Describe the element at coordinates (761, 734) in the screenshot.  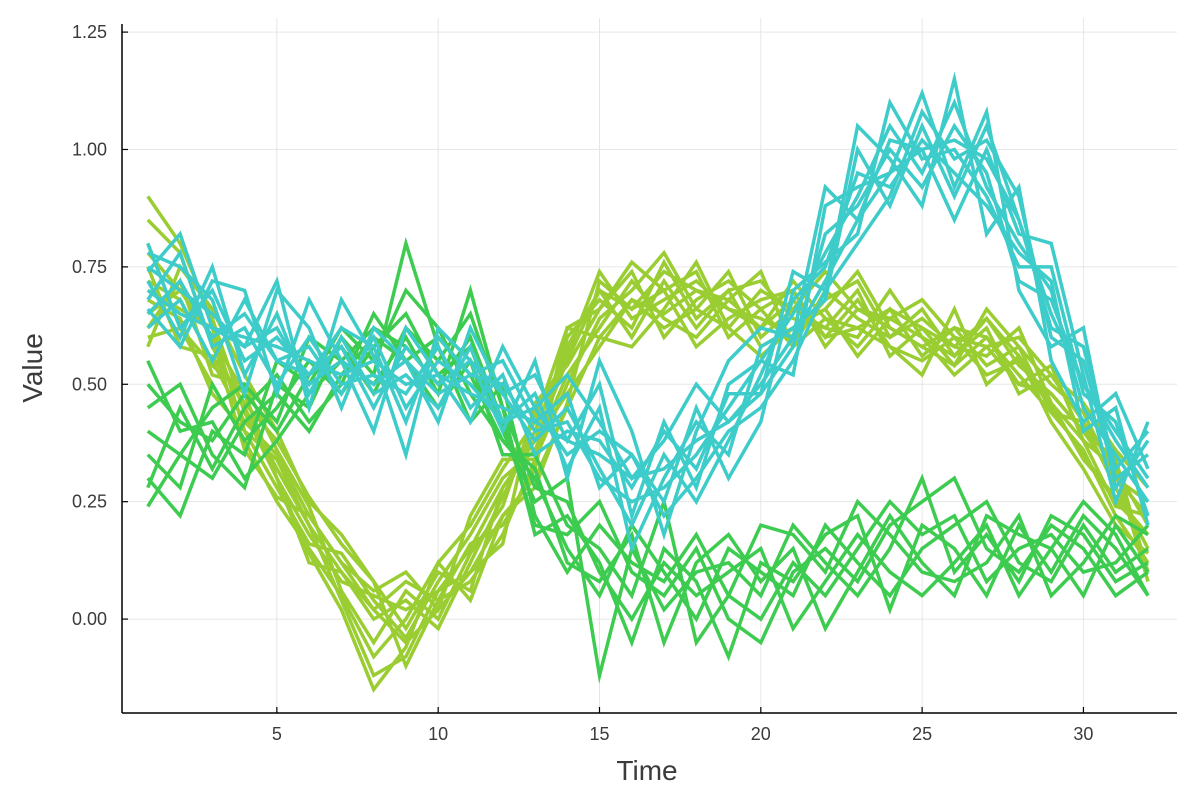
I see `x-tick-label: 20` at that location.